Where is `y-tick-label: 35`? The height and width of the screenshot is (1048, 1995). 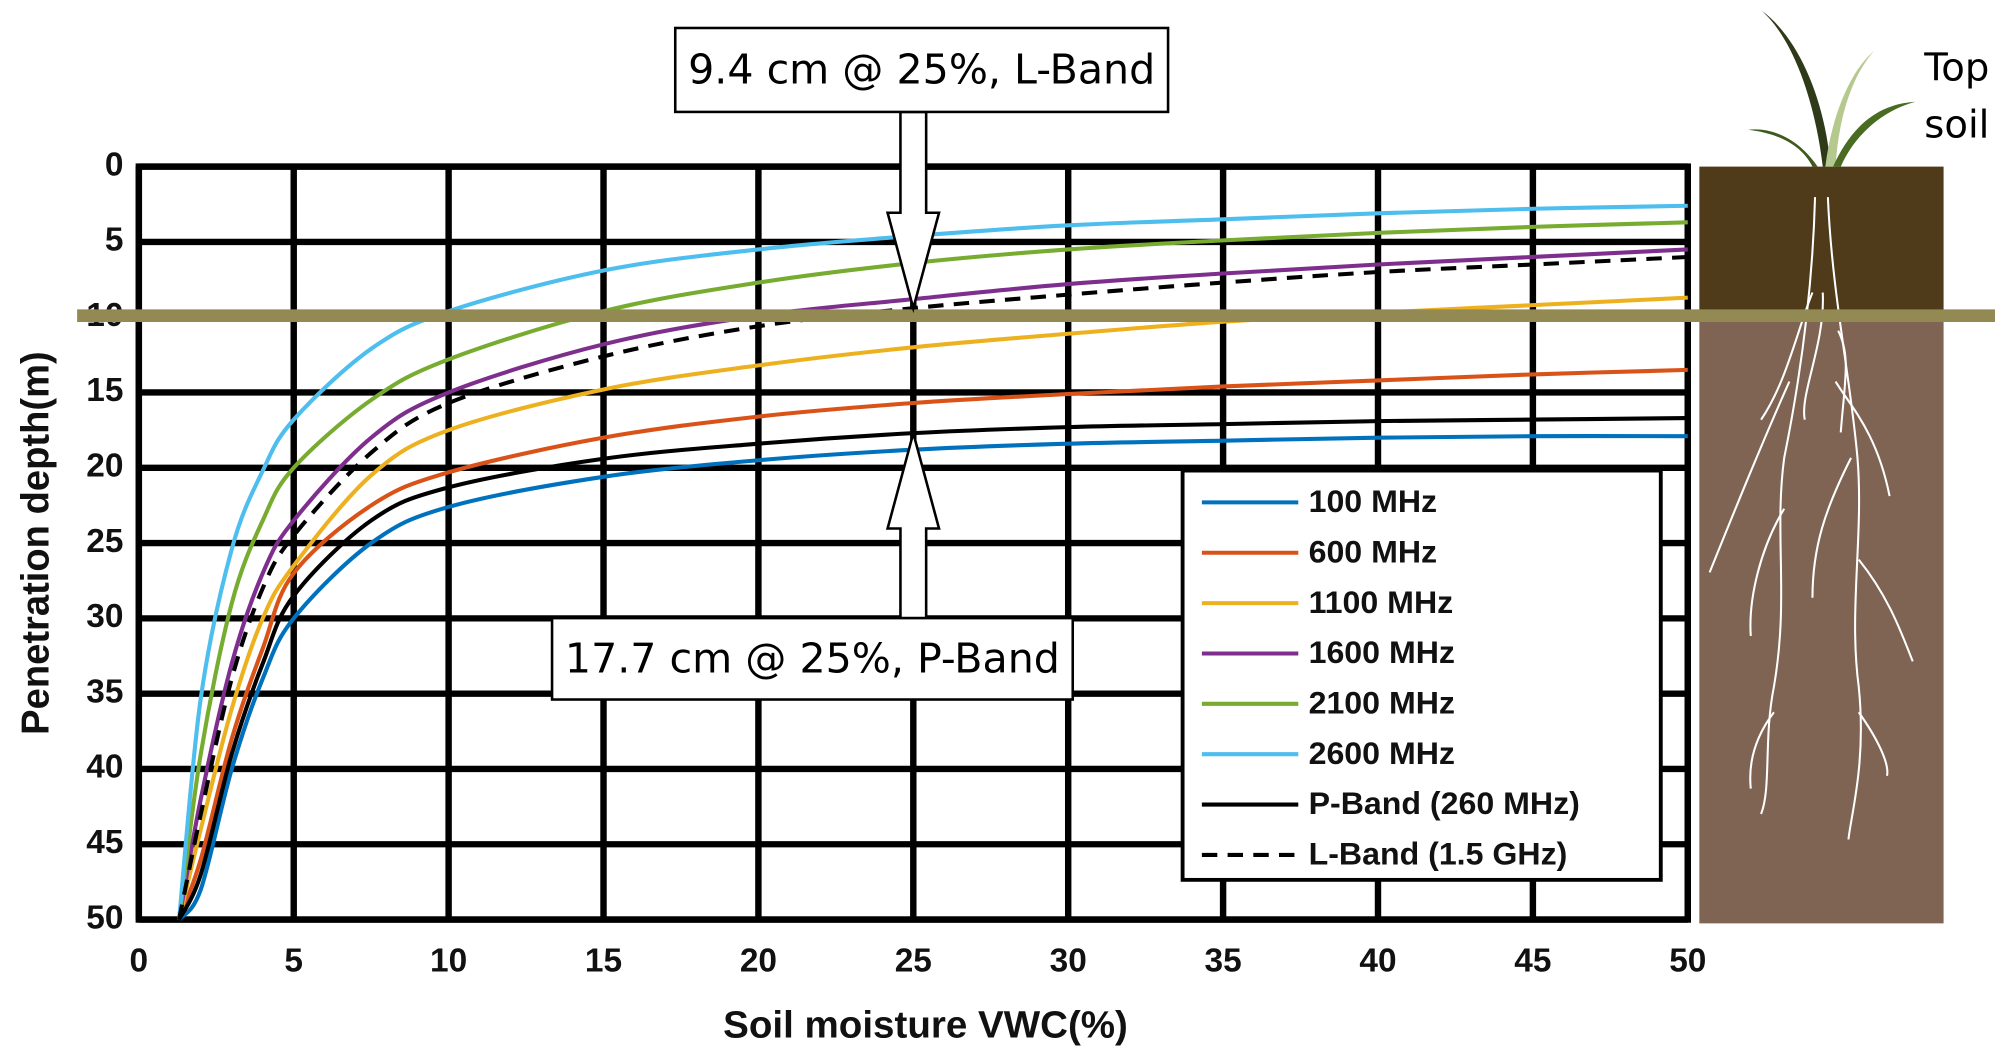 y-tick-label: 35 is located at coordinates (104, 692).